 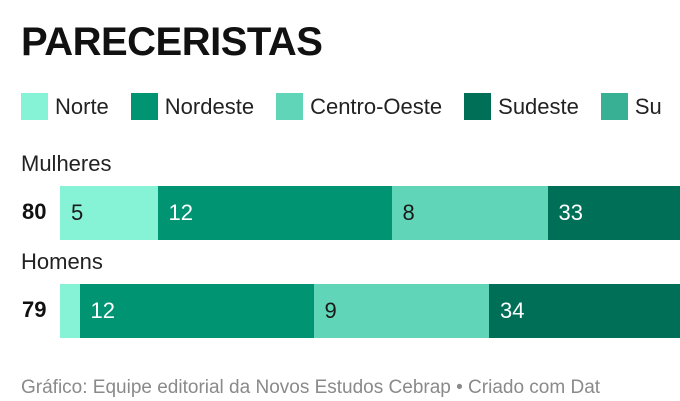 What do you see at coordinates (209, 106) in the screenshot?
I see `legend-label: Nordeste` at bounding box center [209, 106].